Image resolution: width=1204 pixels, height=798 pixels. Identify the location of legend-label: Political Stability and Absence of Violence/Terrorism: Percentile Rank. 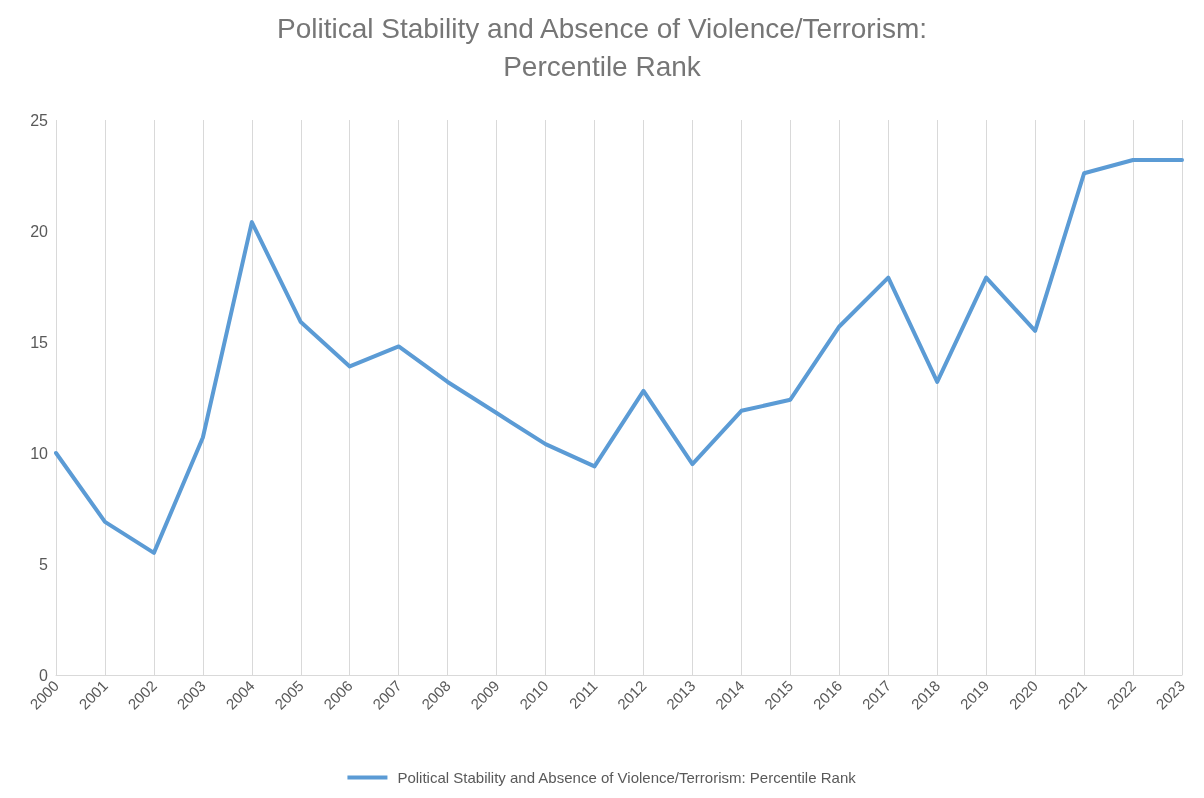
(627, 777).